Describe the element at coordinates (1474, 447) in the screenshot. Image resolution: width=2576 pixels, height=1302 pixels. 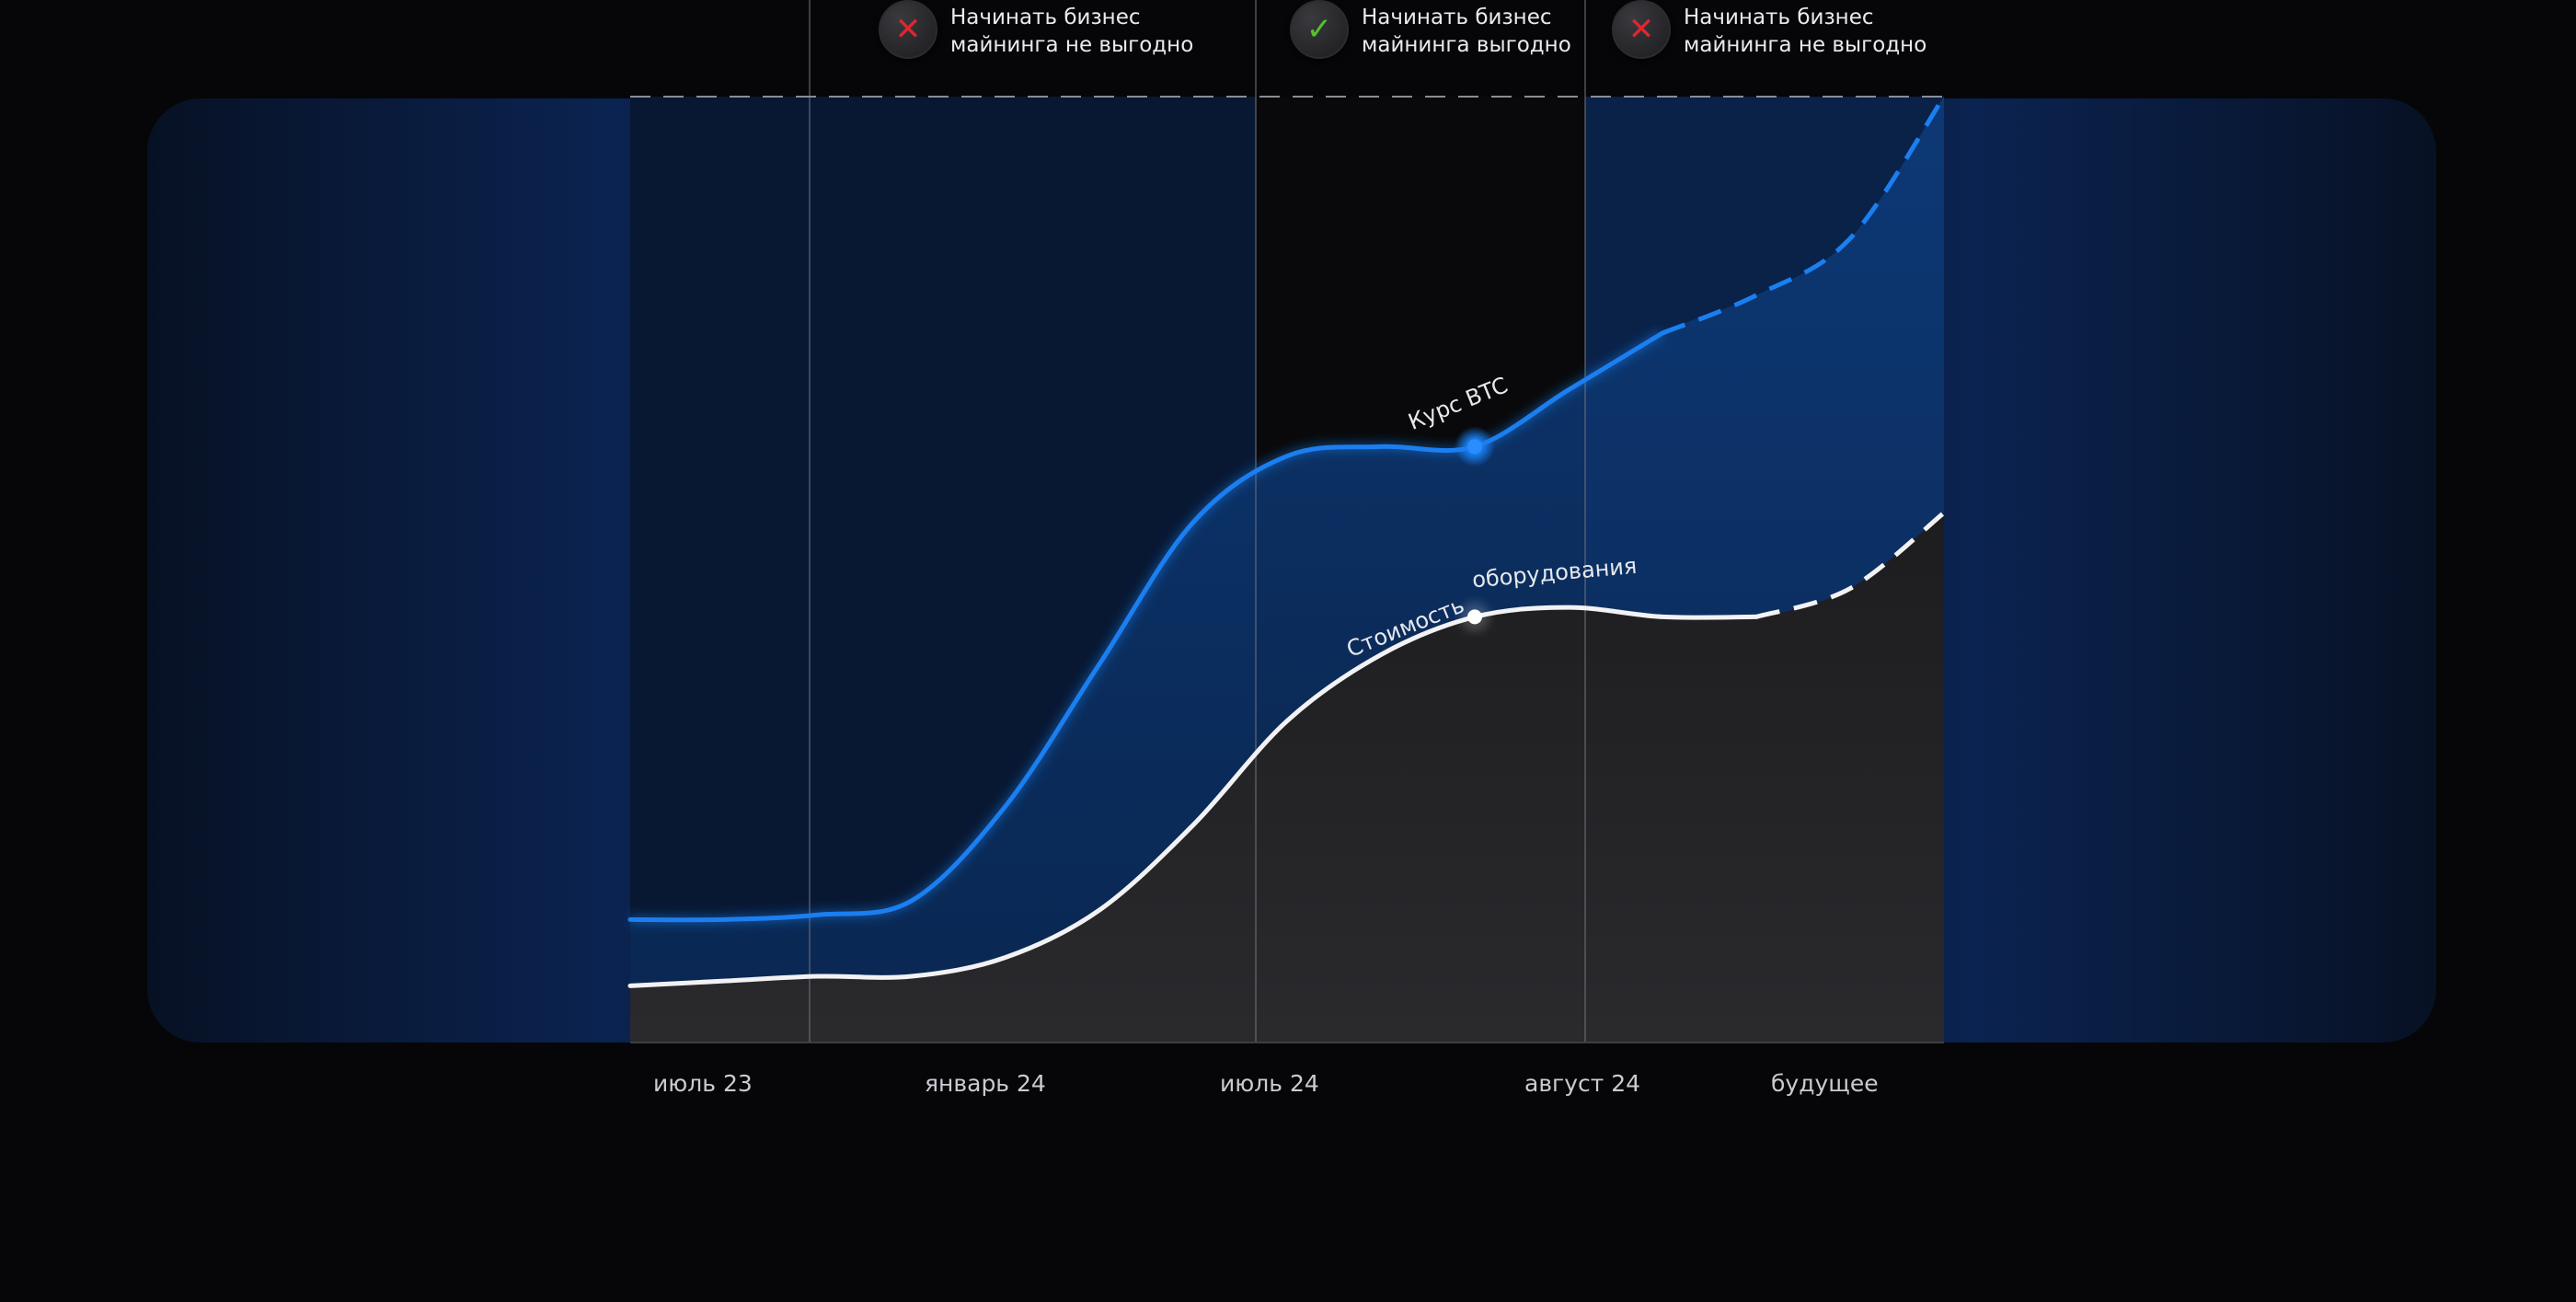
I see `btc-marker` at that location.